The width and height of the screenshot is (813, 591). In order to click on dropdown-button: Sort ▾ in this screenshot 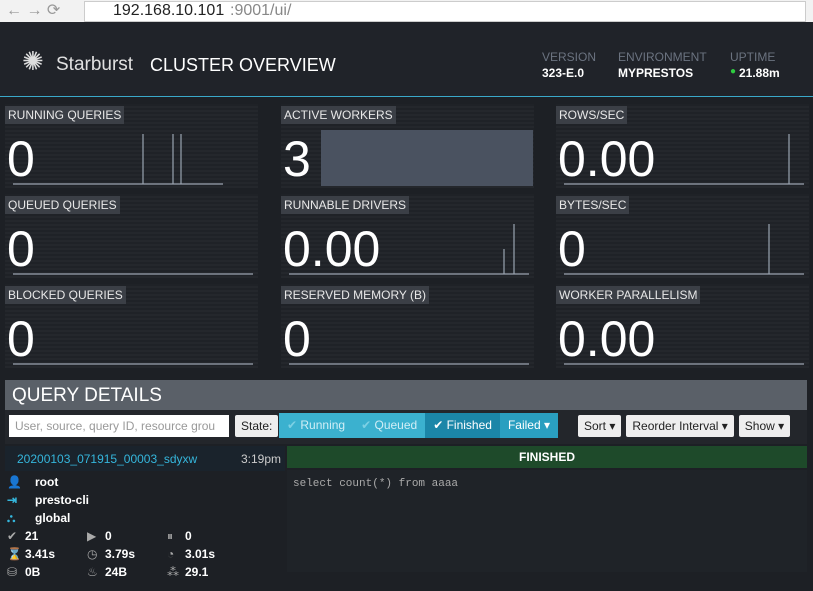, I will do `click(600, 426)`.